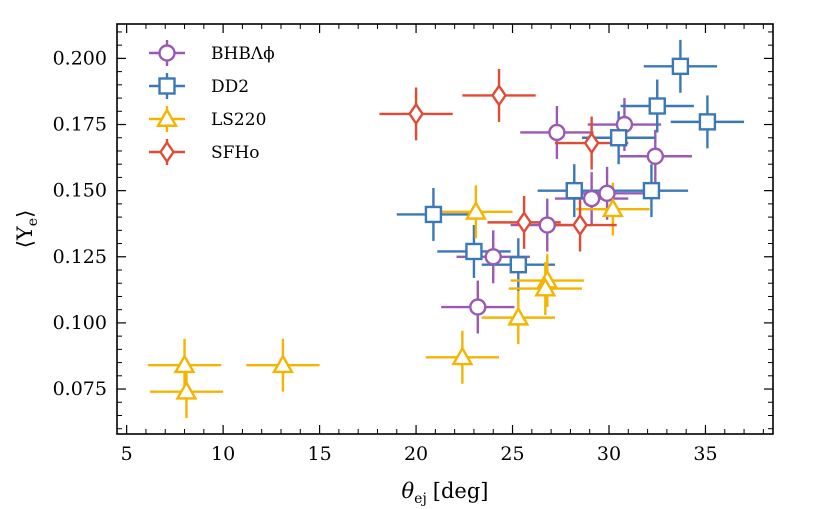 Image resolution: width=814 pixels, height=509 pixels. What do you see at coordinates (167, 117) in the screenshot?
I see `legend-marker-ls220` at bounding box center [167, 117].